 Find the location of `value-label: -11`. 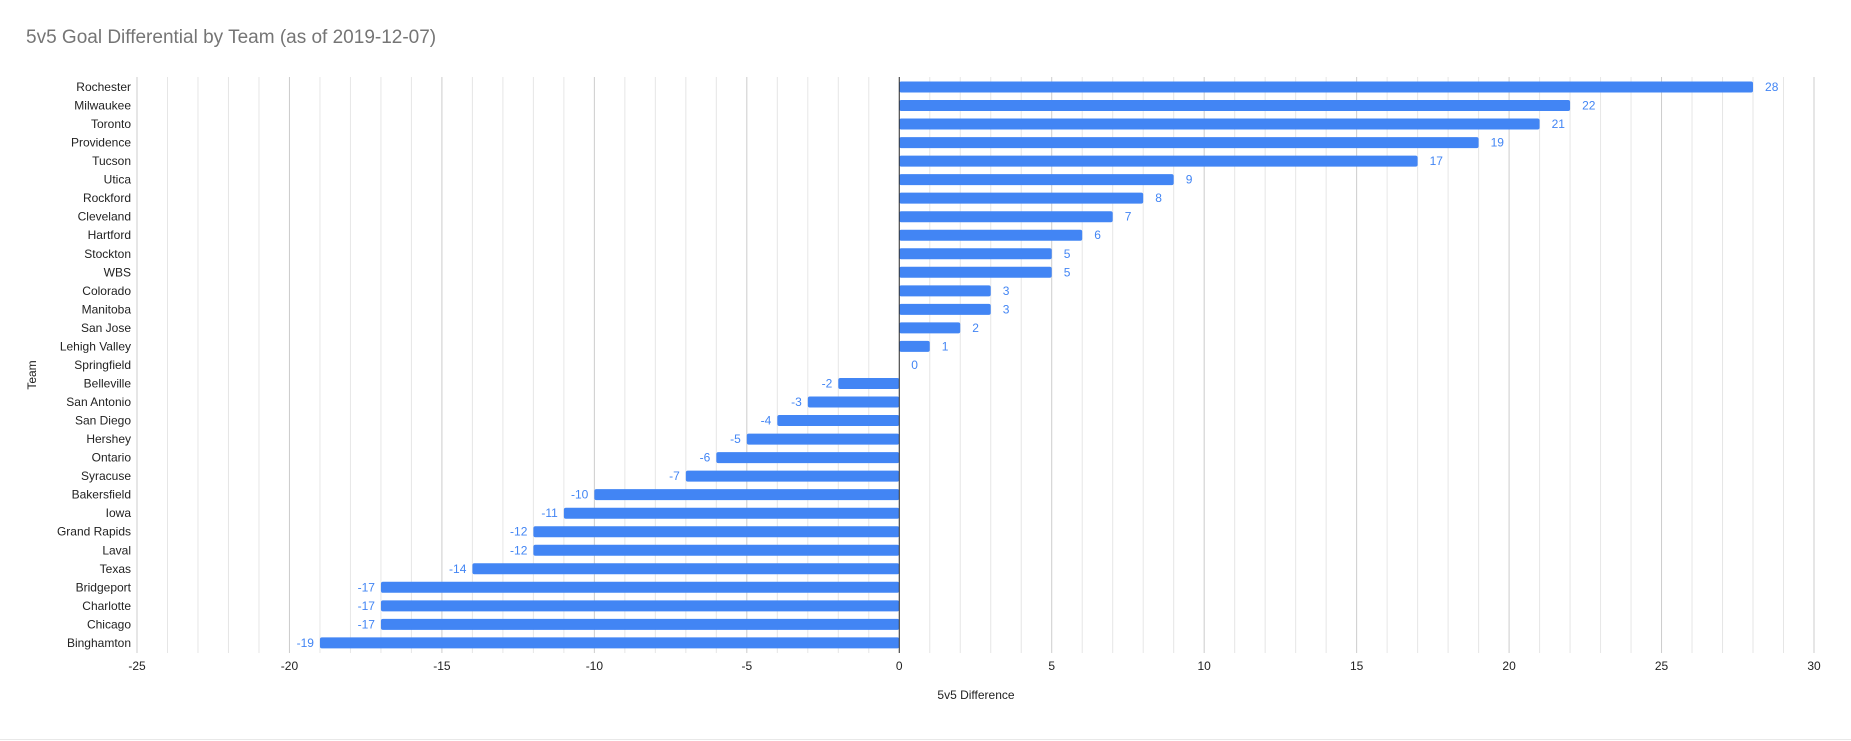

value-label: -11 is located at coordinates (549, 513).